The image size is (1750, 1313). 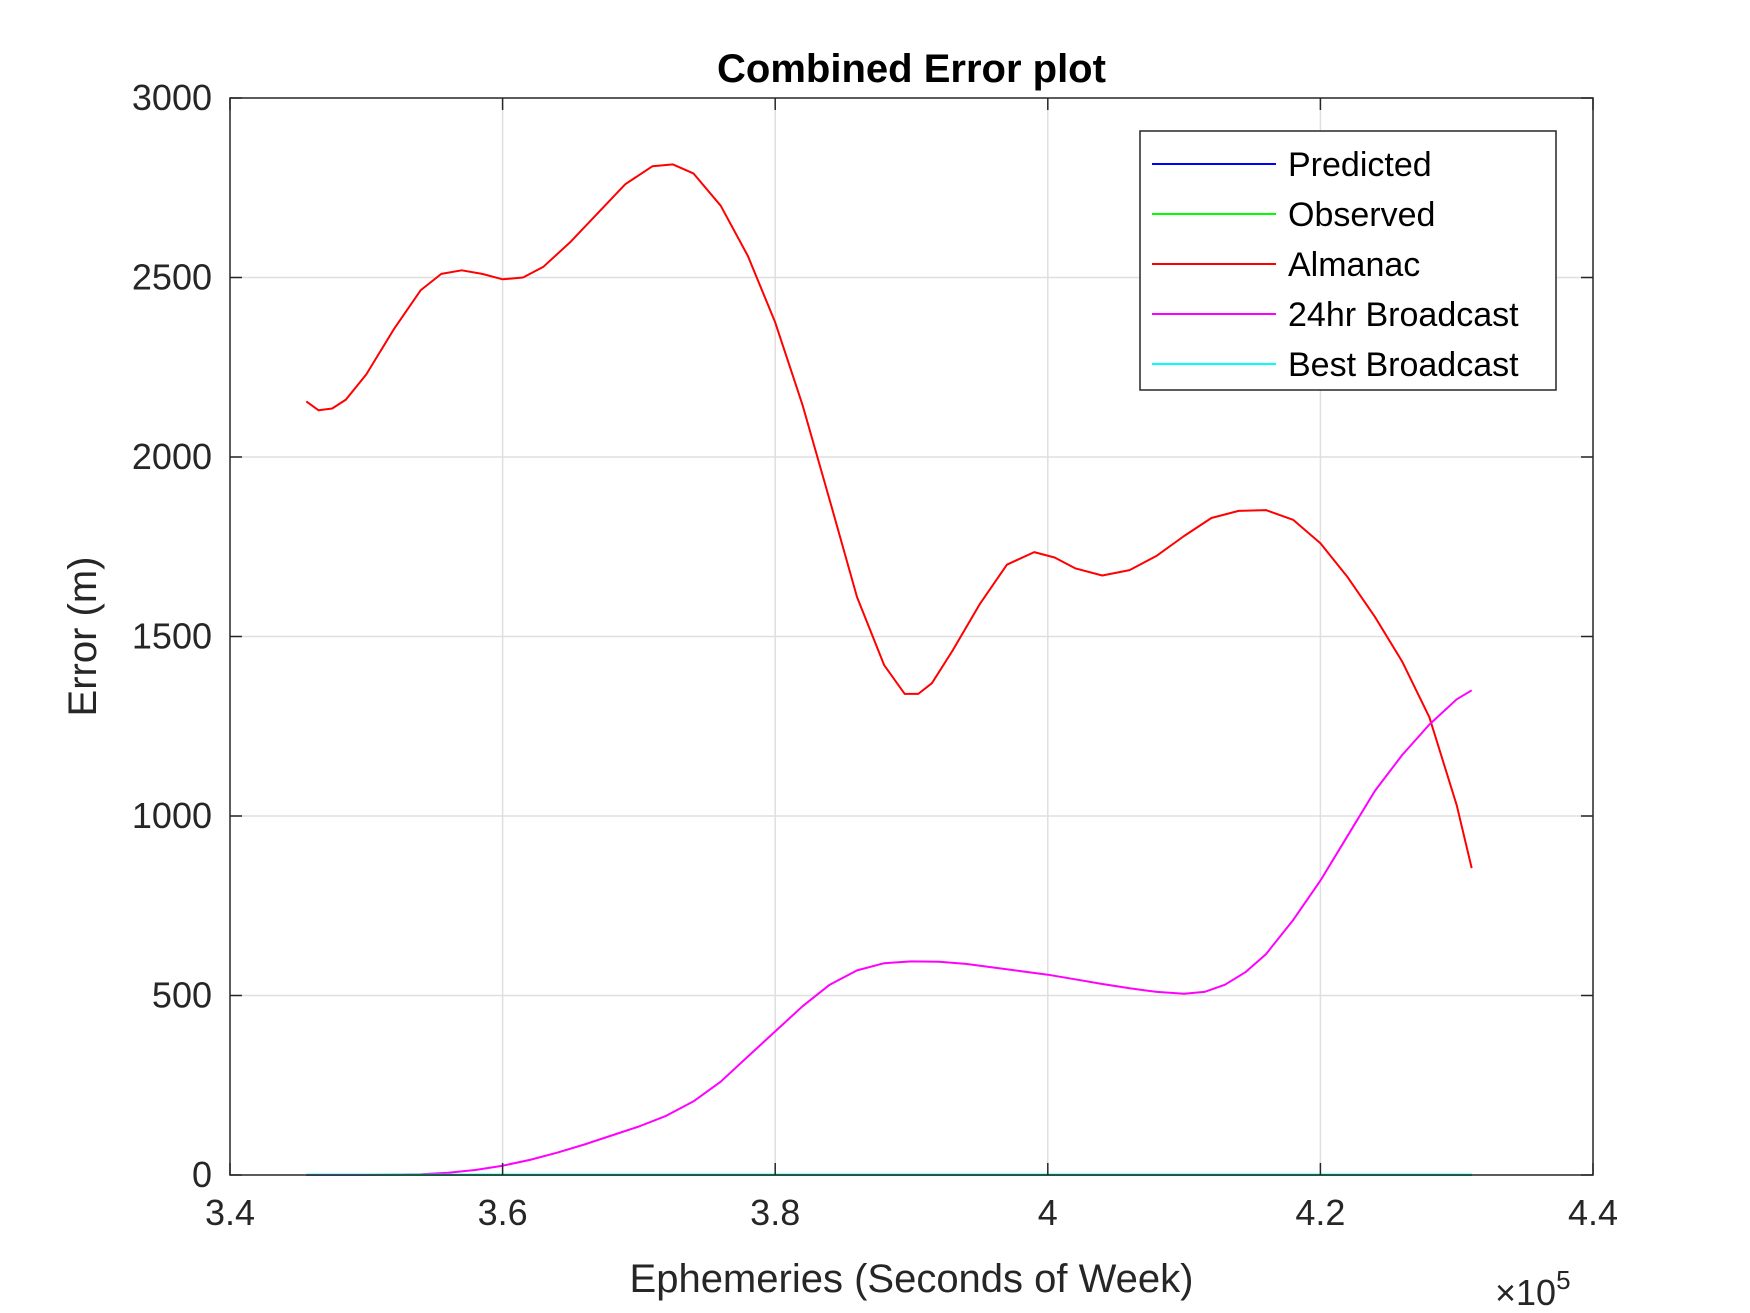 I want to click on x-axis-exponent: ×10⁵, so click(x=1533, y=1289).